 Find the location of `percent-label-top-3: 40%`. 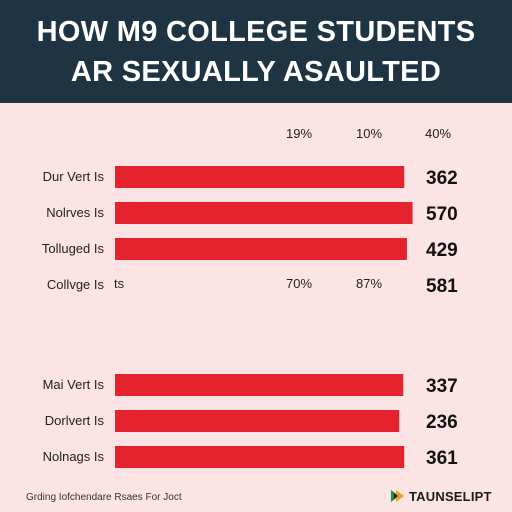

percent-label-top-3: 40% is located at coordinates (438, 133).